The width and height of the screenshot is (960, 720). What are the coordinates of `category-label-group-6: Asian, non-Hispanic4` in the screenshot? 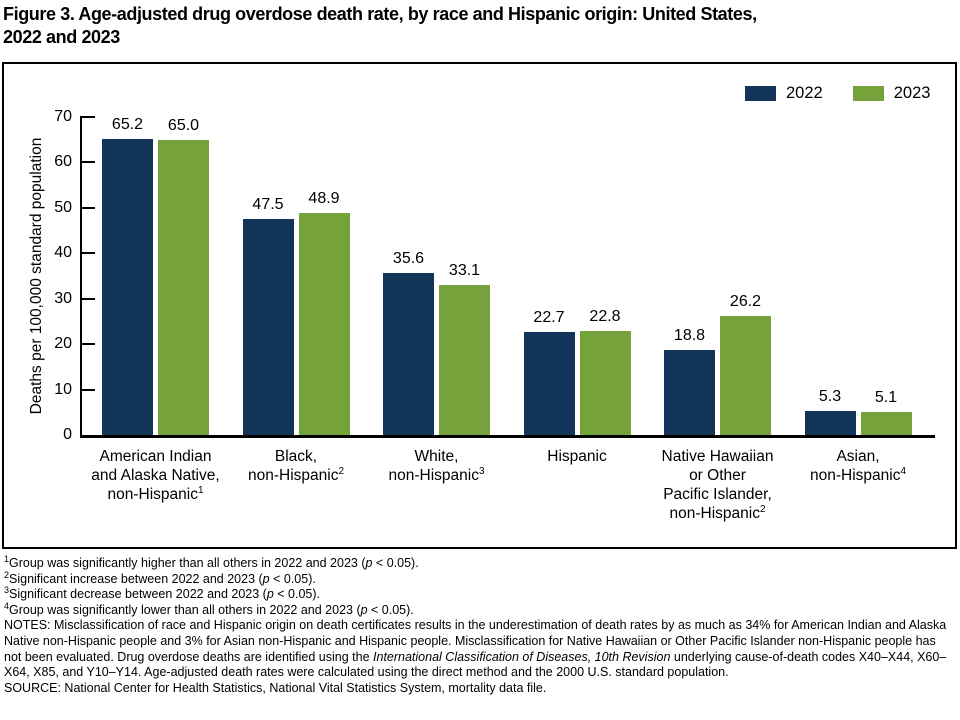 It's located at (858, 466).